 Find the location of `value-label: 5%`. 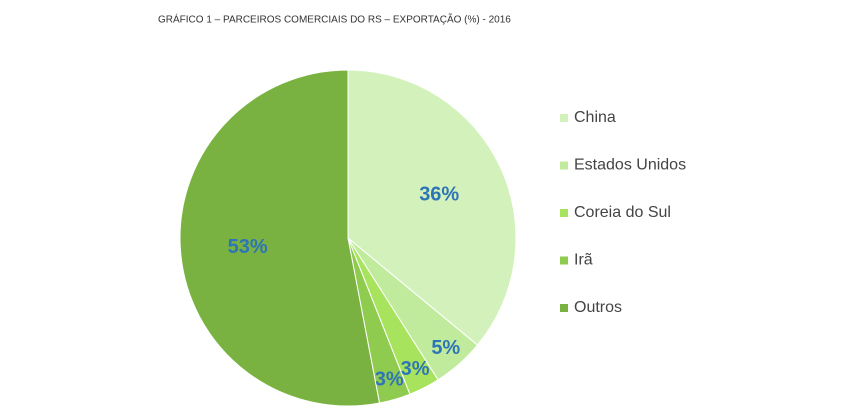

value-label: 5% is located at coordinates (445, 348).